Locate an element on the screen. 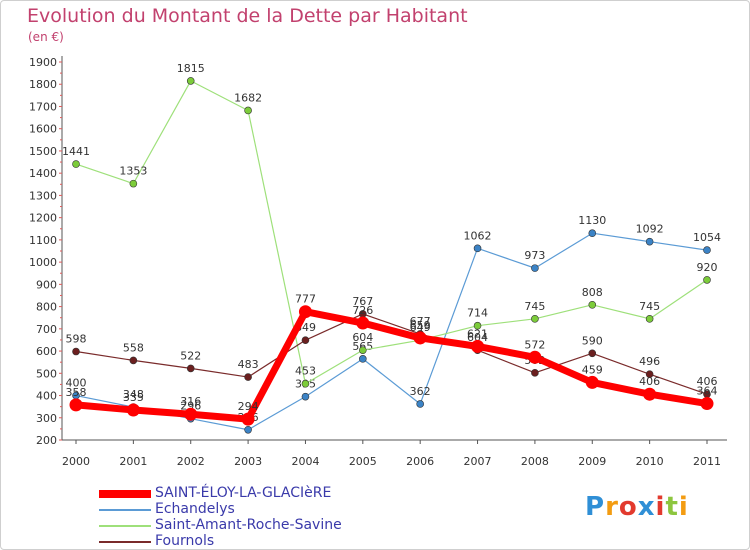 The image size is (750, 550). data-label: 714 is located at coordinates (477, 313).